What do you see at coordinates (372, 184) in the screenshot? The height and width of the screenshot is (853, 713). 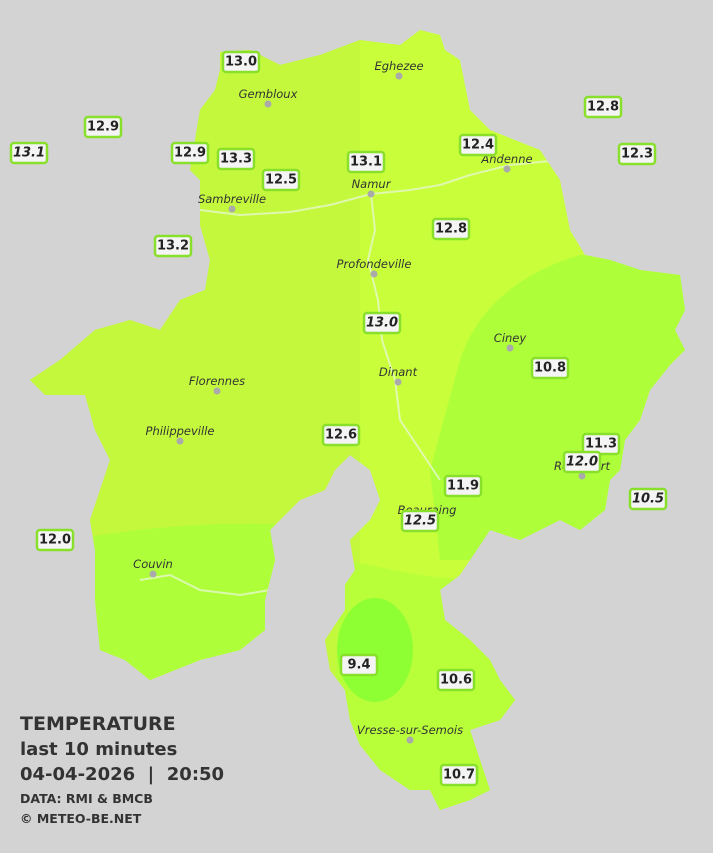 I see `city-label: Namur` at bounding box center [372, 184].